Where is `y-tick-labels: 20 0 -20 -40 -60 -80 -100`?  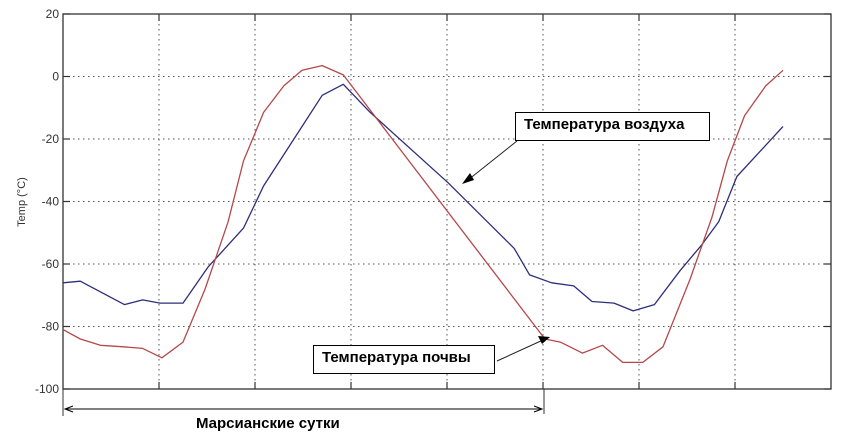
y-tick-labels: 20 0 -20 -40 -60 -80 -100 is located at coordinates (47, 201).